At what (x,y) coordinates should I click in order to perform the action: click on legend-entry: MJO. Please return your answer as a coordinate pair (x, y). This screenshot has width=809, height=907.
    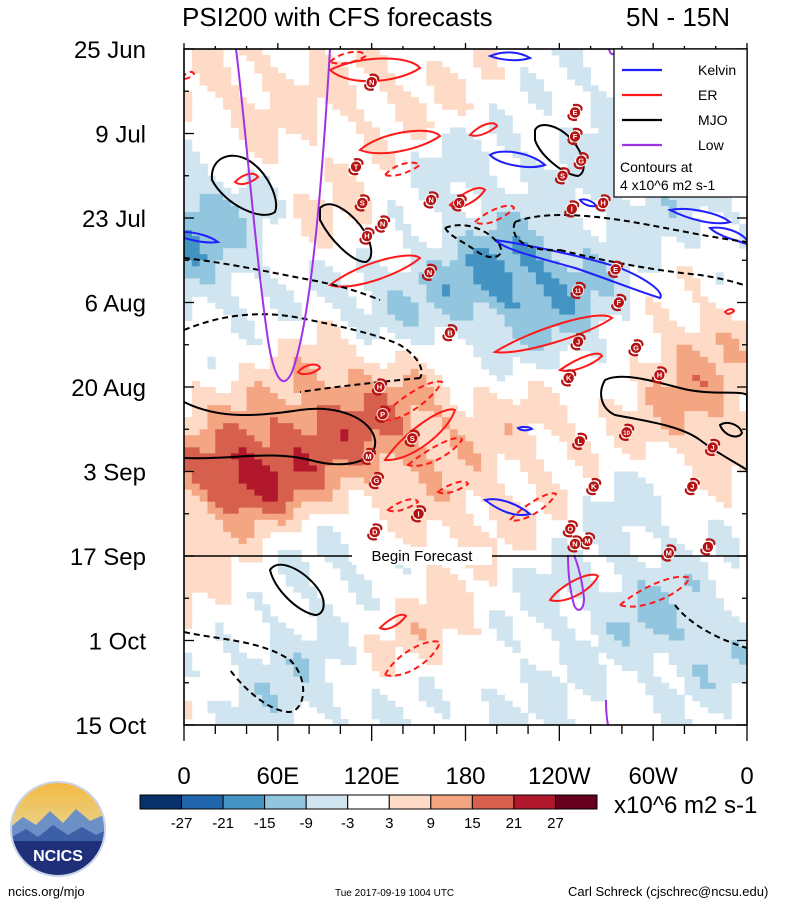
    Looking at the image, I should click on (713, 120).